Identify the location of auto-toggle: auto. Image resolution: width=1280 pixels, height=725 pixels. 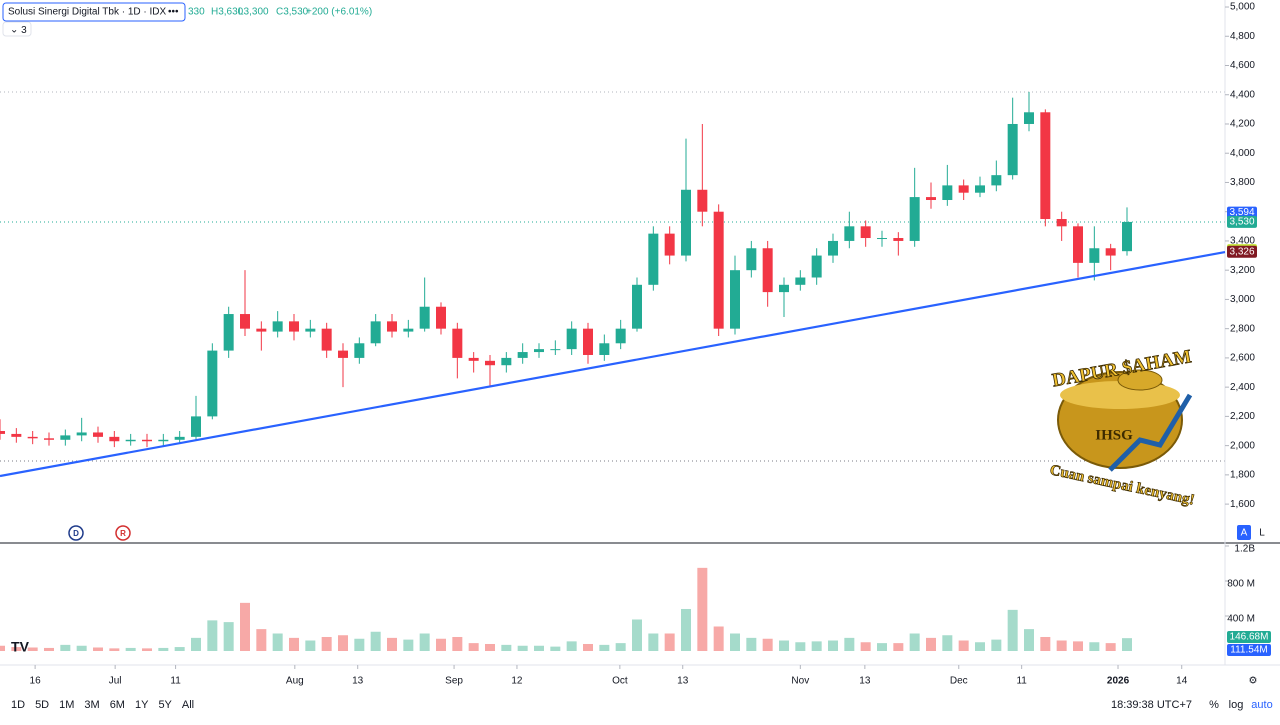
(1261, 705).